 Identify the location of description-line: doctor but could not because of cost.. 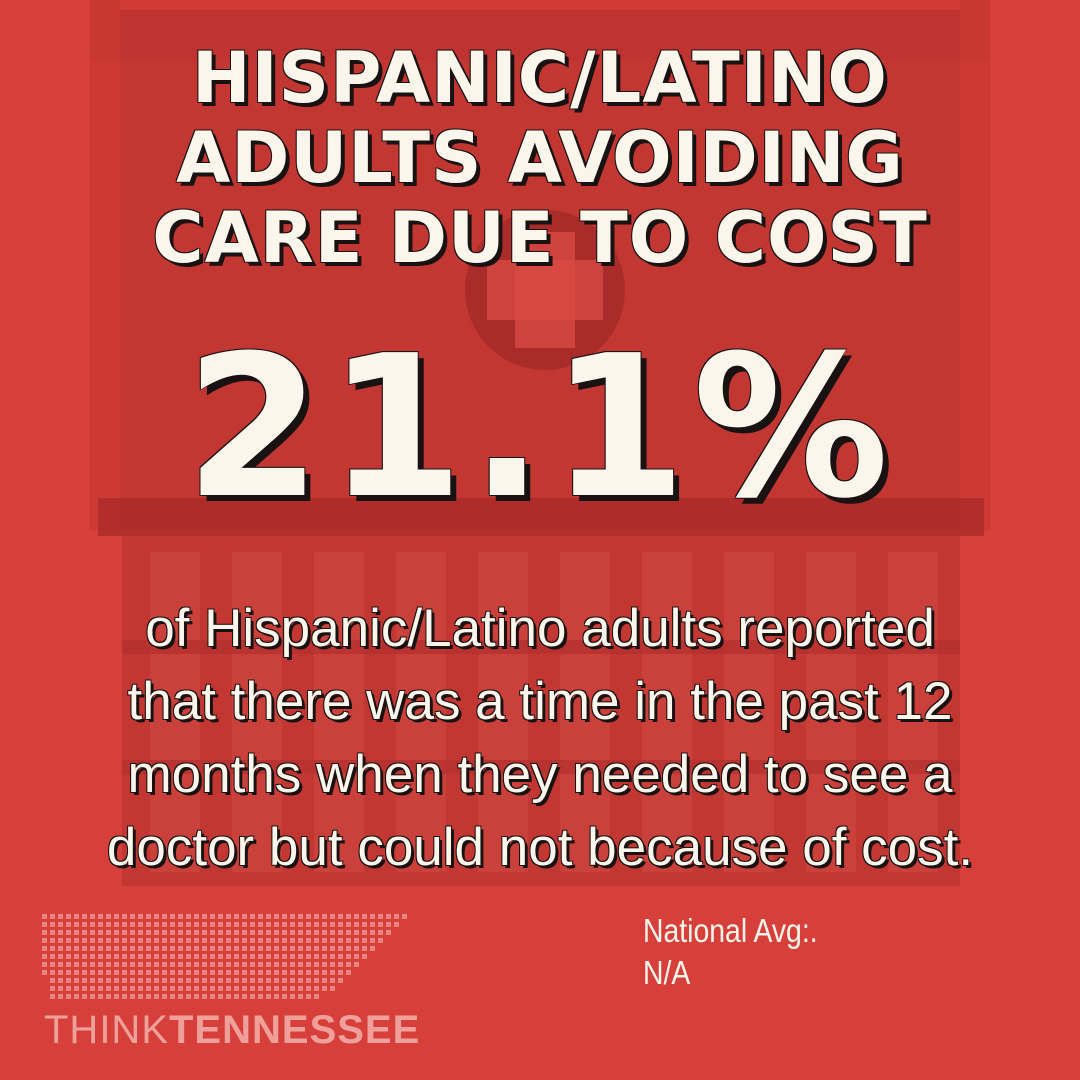
(540, 847).